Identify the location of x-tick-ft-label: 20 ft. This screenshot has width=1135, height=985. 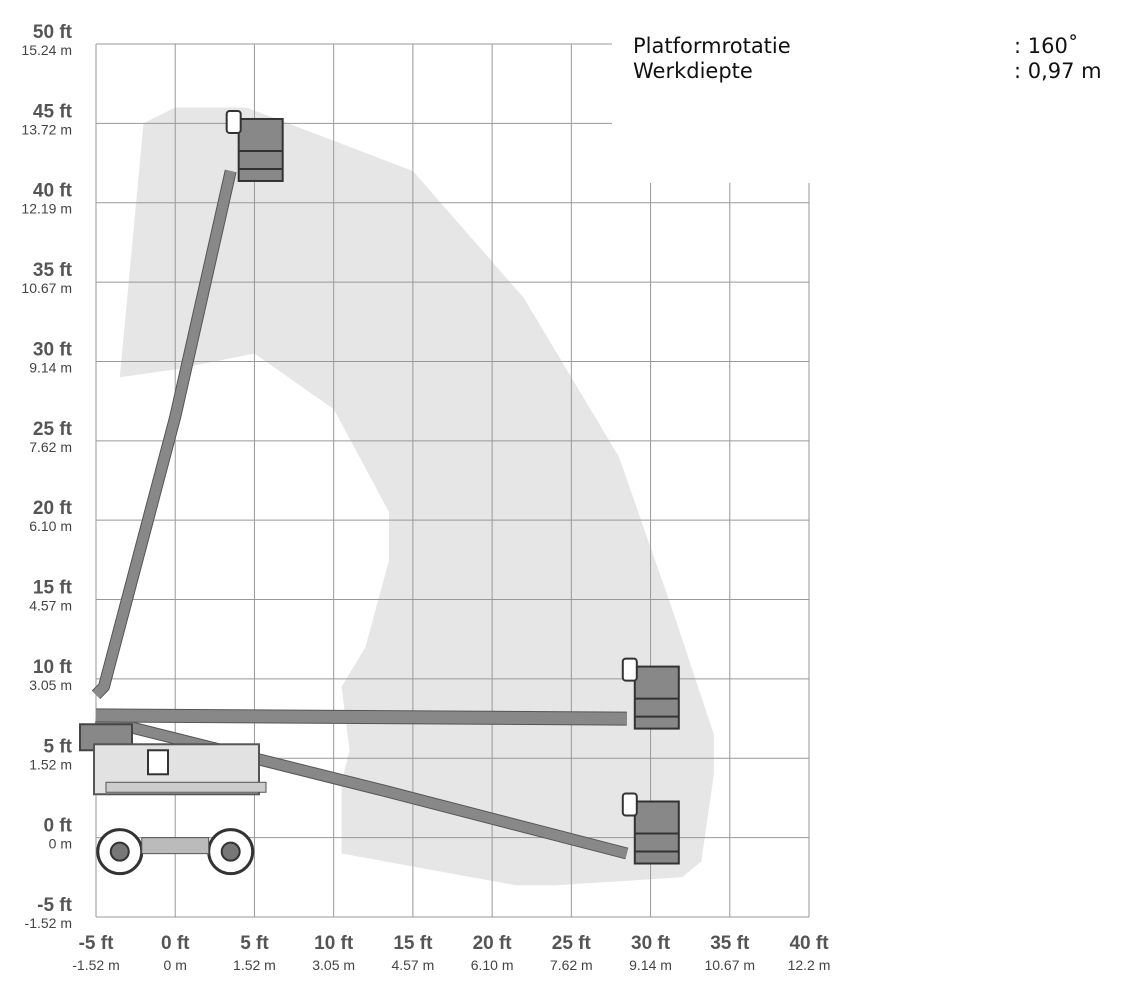
(493, 943).